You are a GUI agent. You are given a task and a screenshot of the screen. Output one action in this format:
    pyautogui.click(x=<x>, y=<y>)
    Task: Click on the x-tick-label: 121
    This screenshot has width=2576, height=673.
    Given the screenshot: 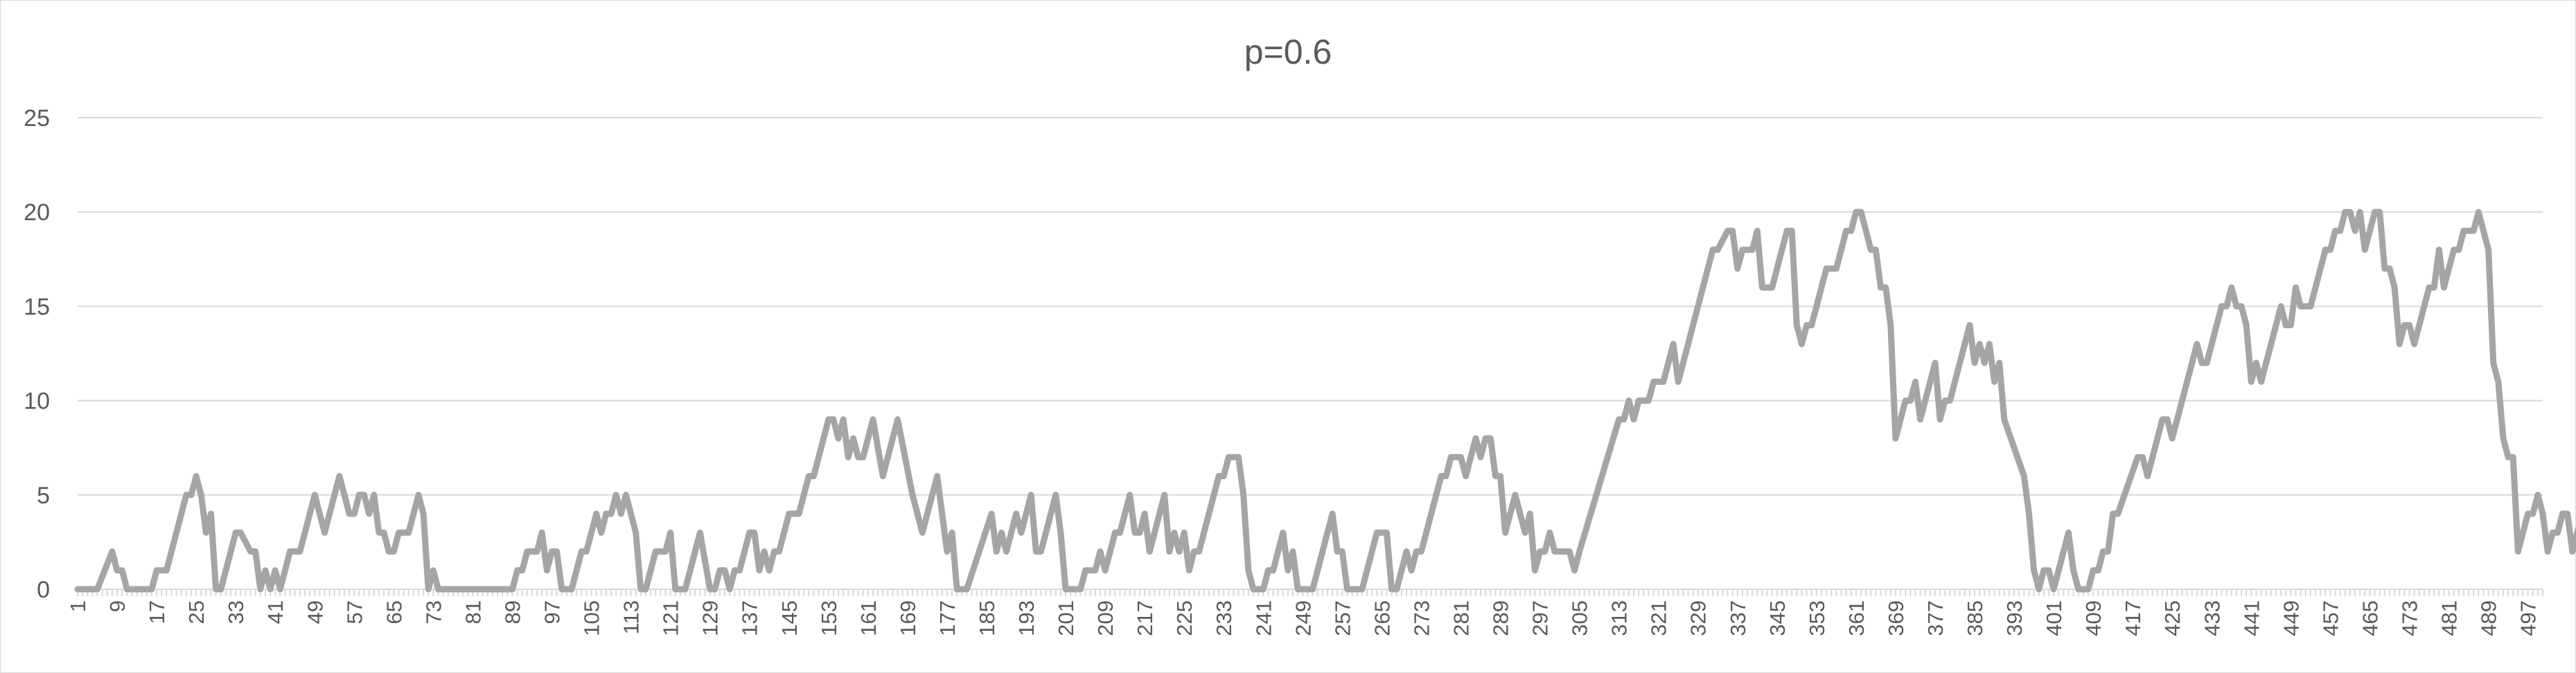 What is the action you would take?
    pyautogui.click(x=671, y=618)
    